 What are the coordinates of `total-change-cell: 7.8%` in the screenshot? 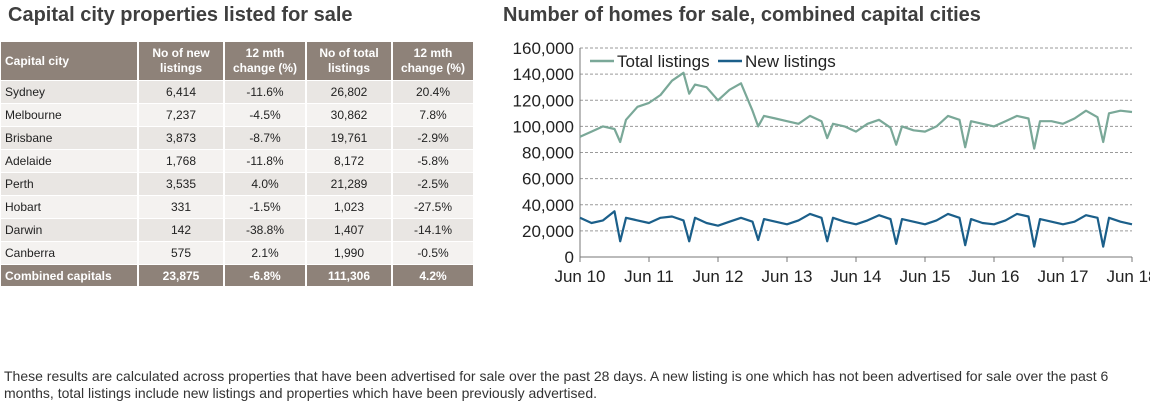 It's located at (434, 115).